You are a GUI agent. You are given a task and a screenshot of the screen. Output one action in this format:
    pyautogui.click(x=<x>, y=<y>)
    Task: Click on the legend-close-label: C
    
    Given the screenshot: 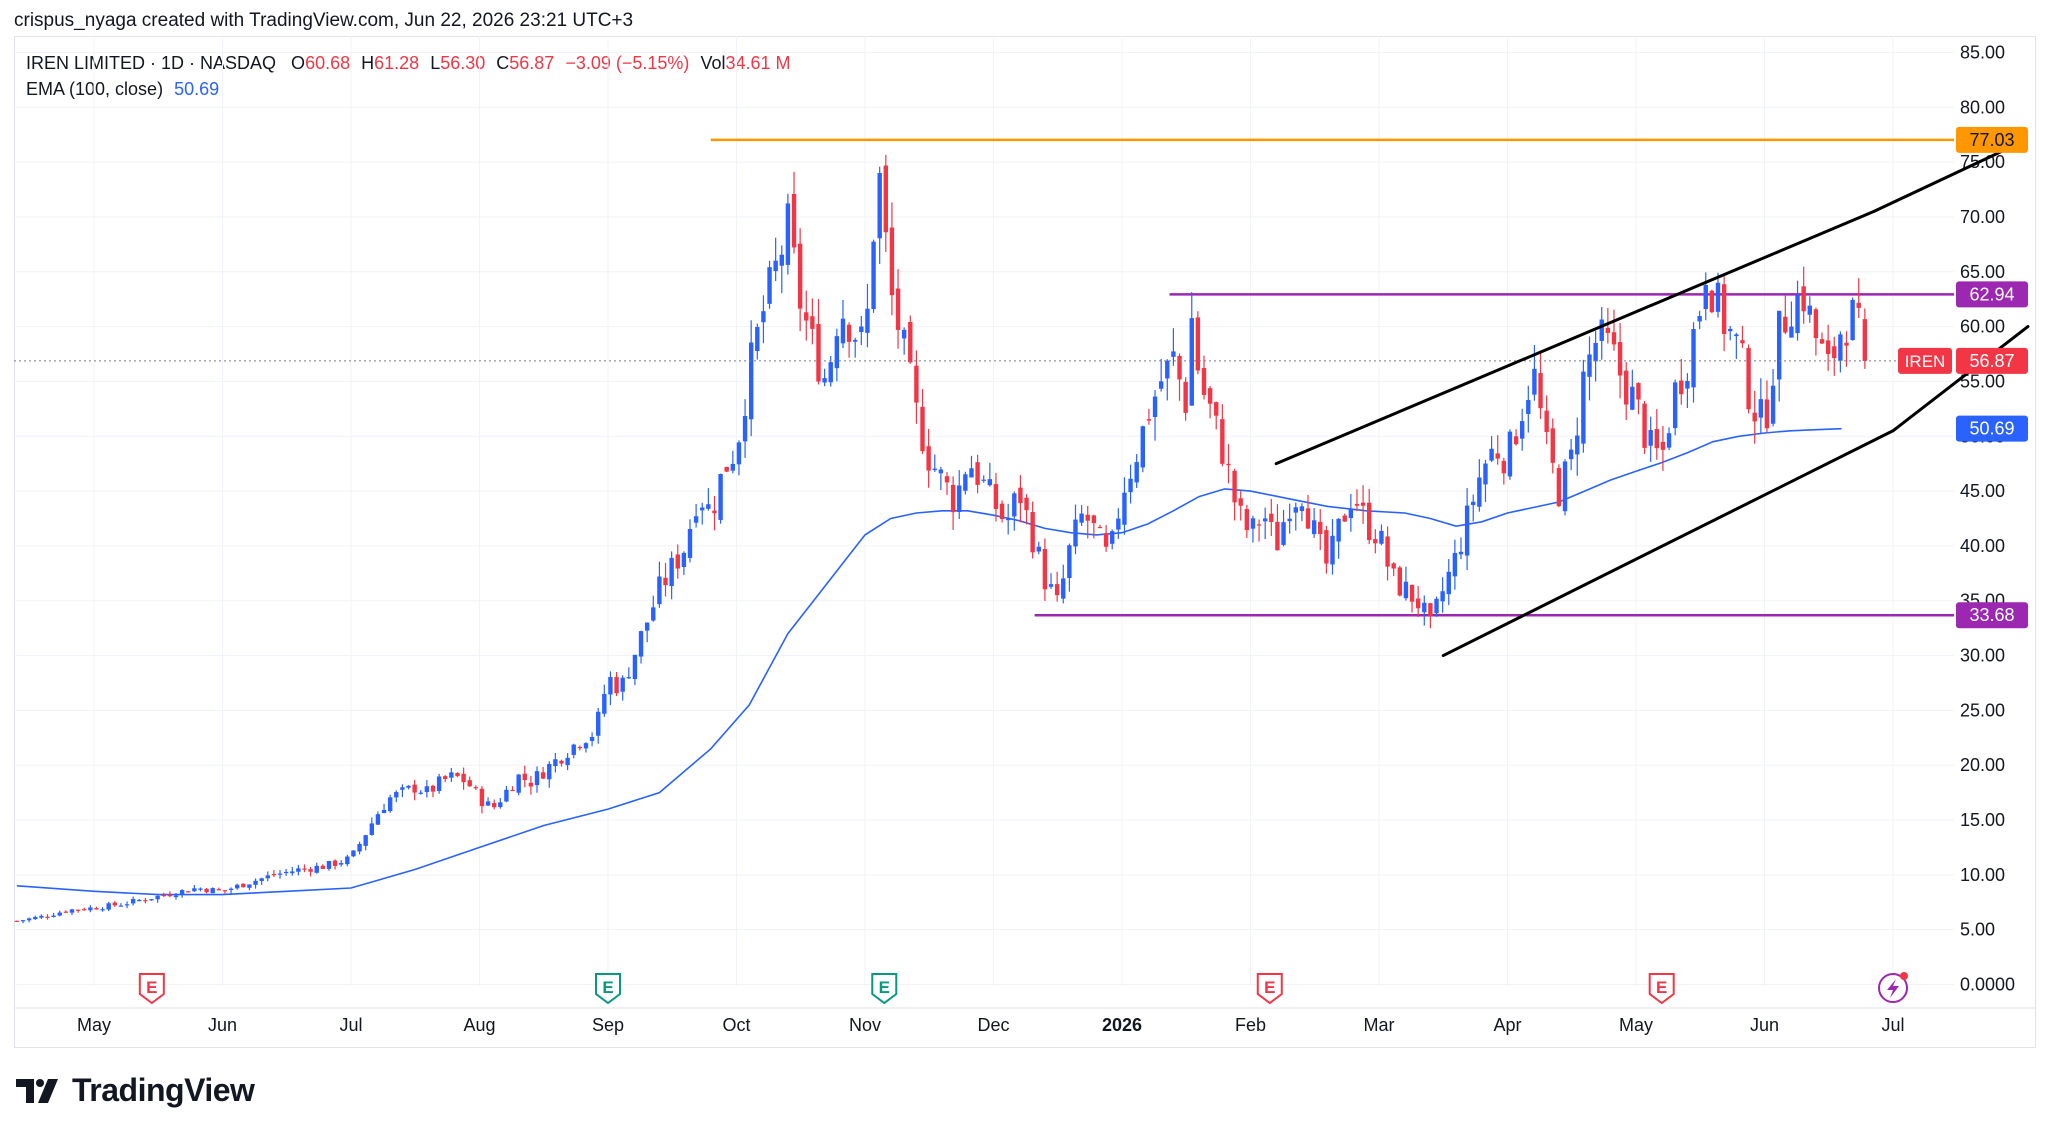 What is the action you would take?
    pyautogui.click(x=503, y=63)
    